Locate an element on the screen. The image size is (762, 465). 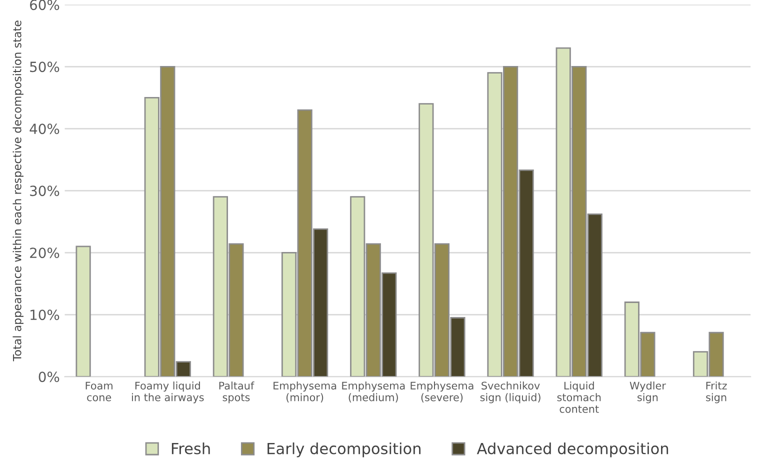
y-tick-label: 50% is located at coordinates (45, 67).